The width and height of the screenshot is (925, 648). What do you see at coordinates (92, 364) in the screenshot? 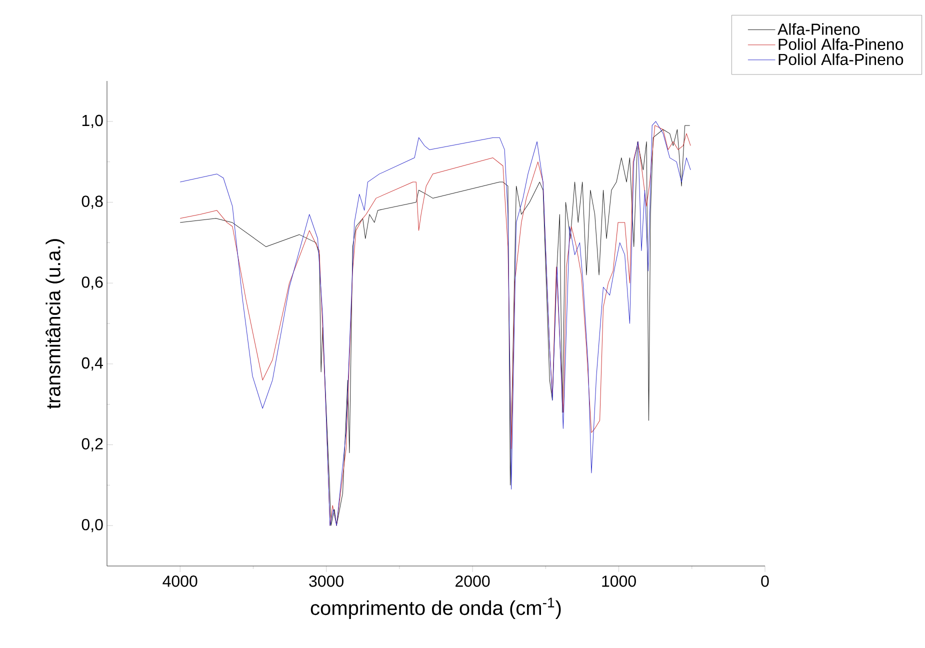
I see `y-tick-label: 0,4` at bounding box center [92, 364].